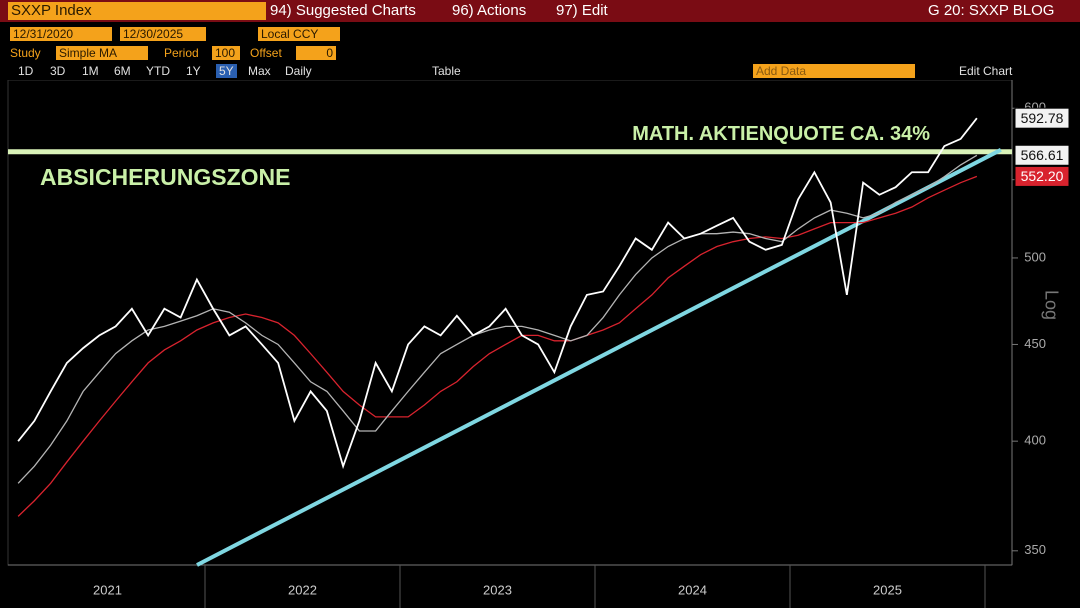 Image resolution: width=1080 pixels, height=608 pixels. I want to click on value-label: 566.61, so click(1042, 155).